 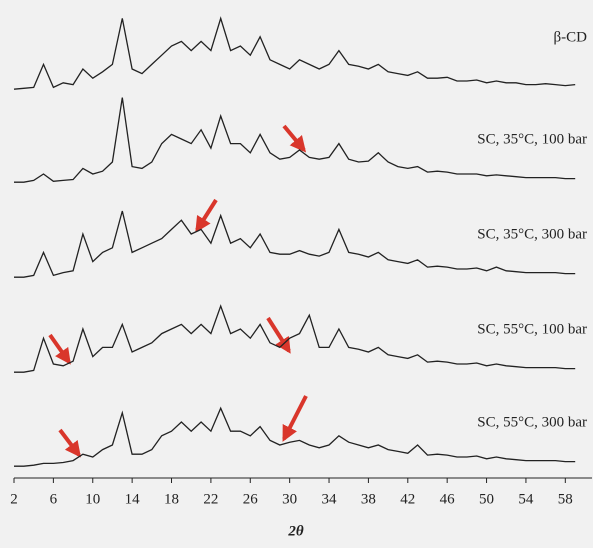 I want to click on x-tick-label: 30, so click(x=289, y=499).